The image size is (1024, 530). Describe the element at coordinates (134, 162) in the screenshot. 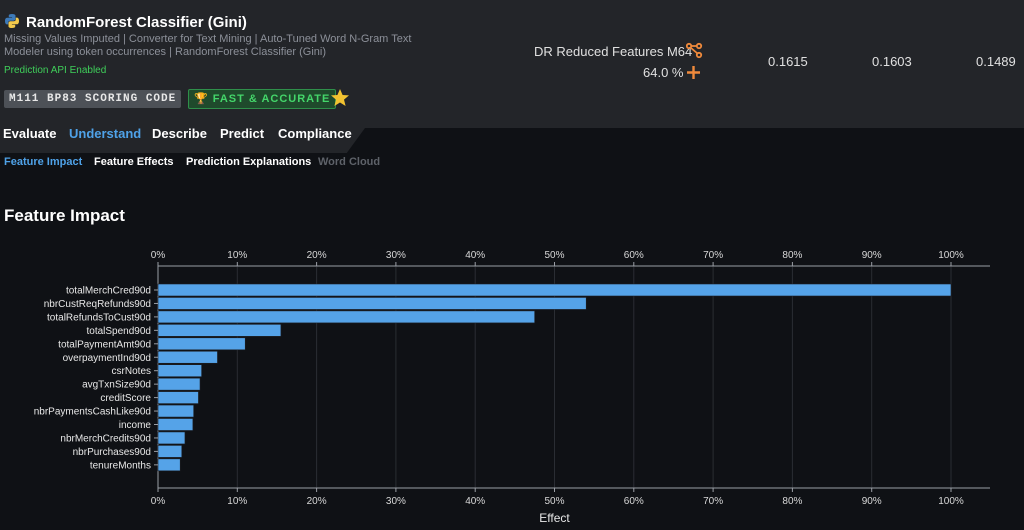

I see `subtab-feature-effects: Feature Effects` at that location.